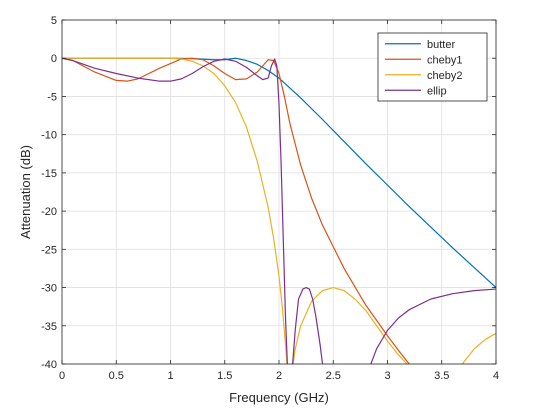 Image resolution: width=538 pixels, height=412 pixels. What do you see at coordinates (496, 376) in the screenshot?
I see `x-tick-label: 4` at bounding box center [496, 376].